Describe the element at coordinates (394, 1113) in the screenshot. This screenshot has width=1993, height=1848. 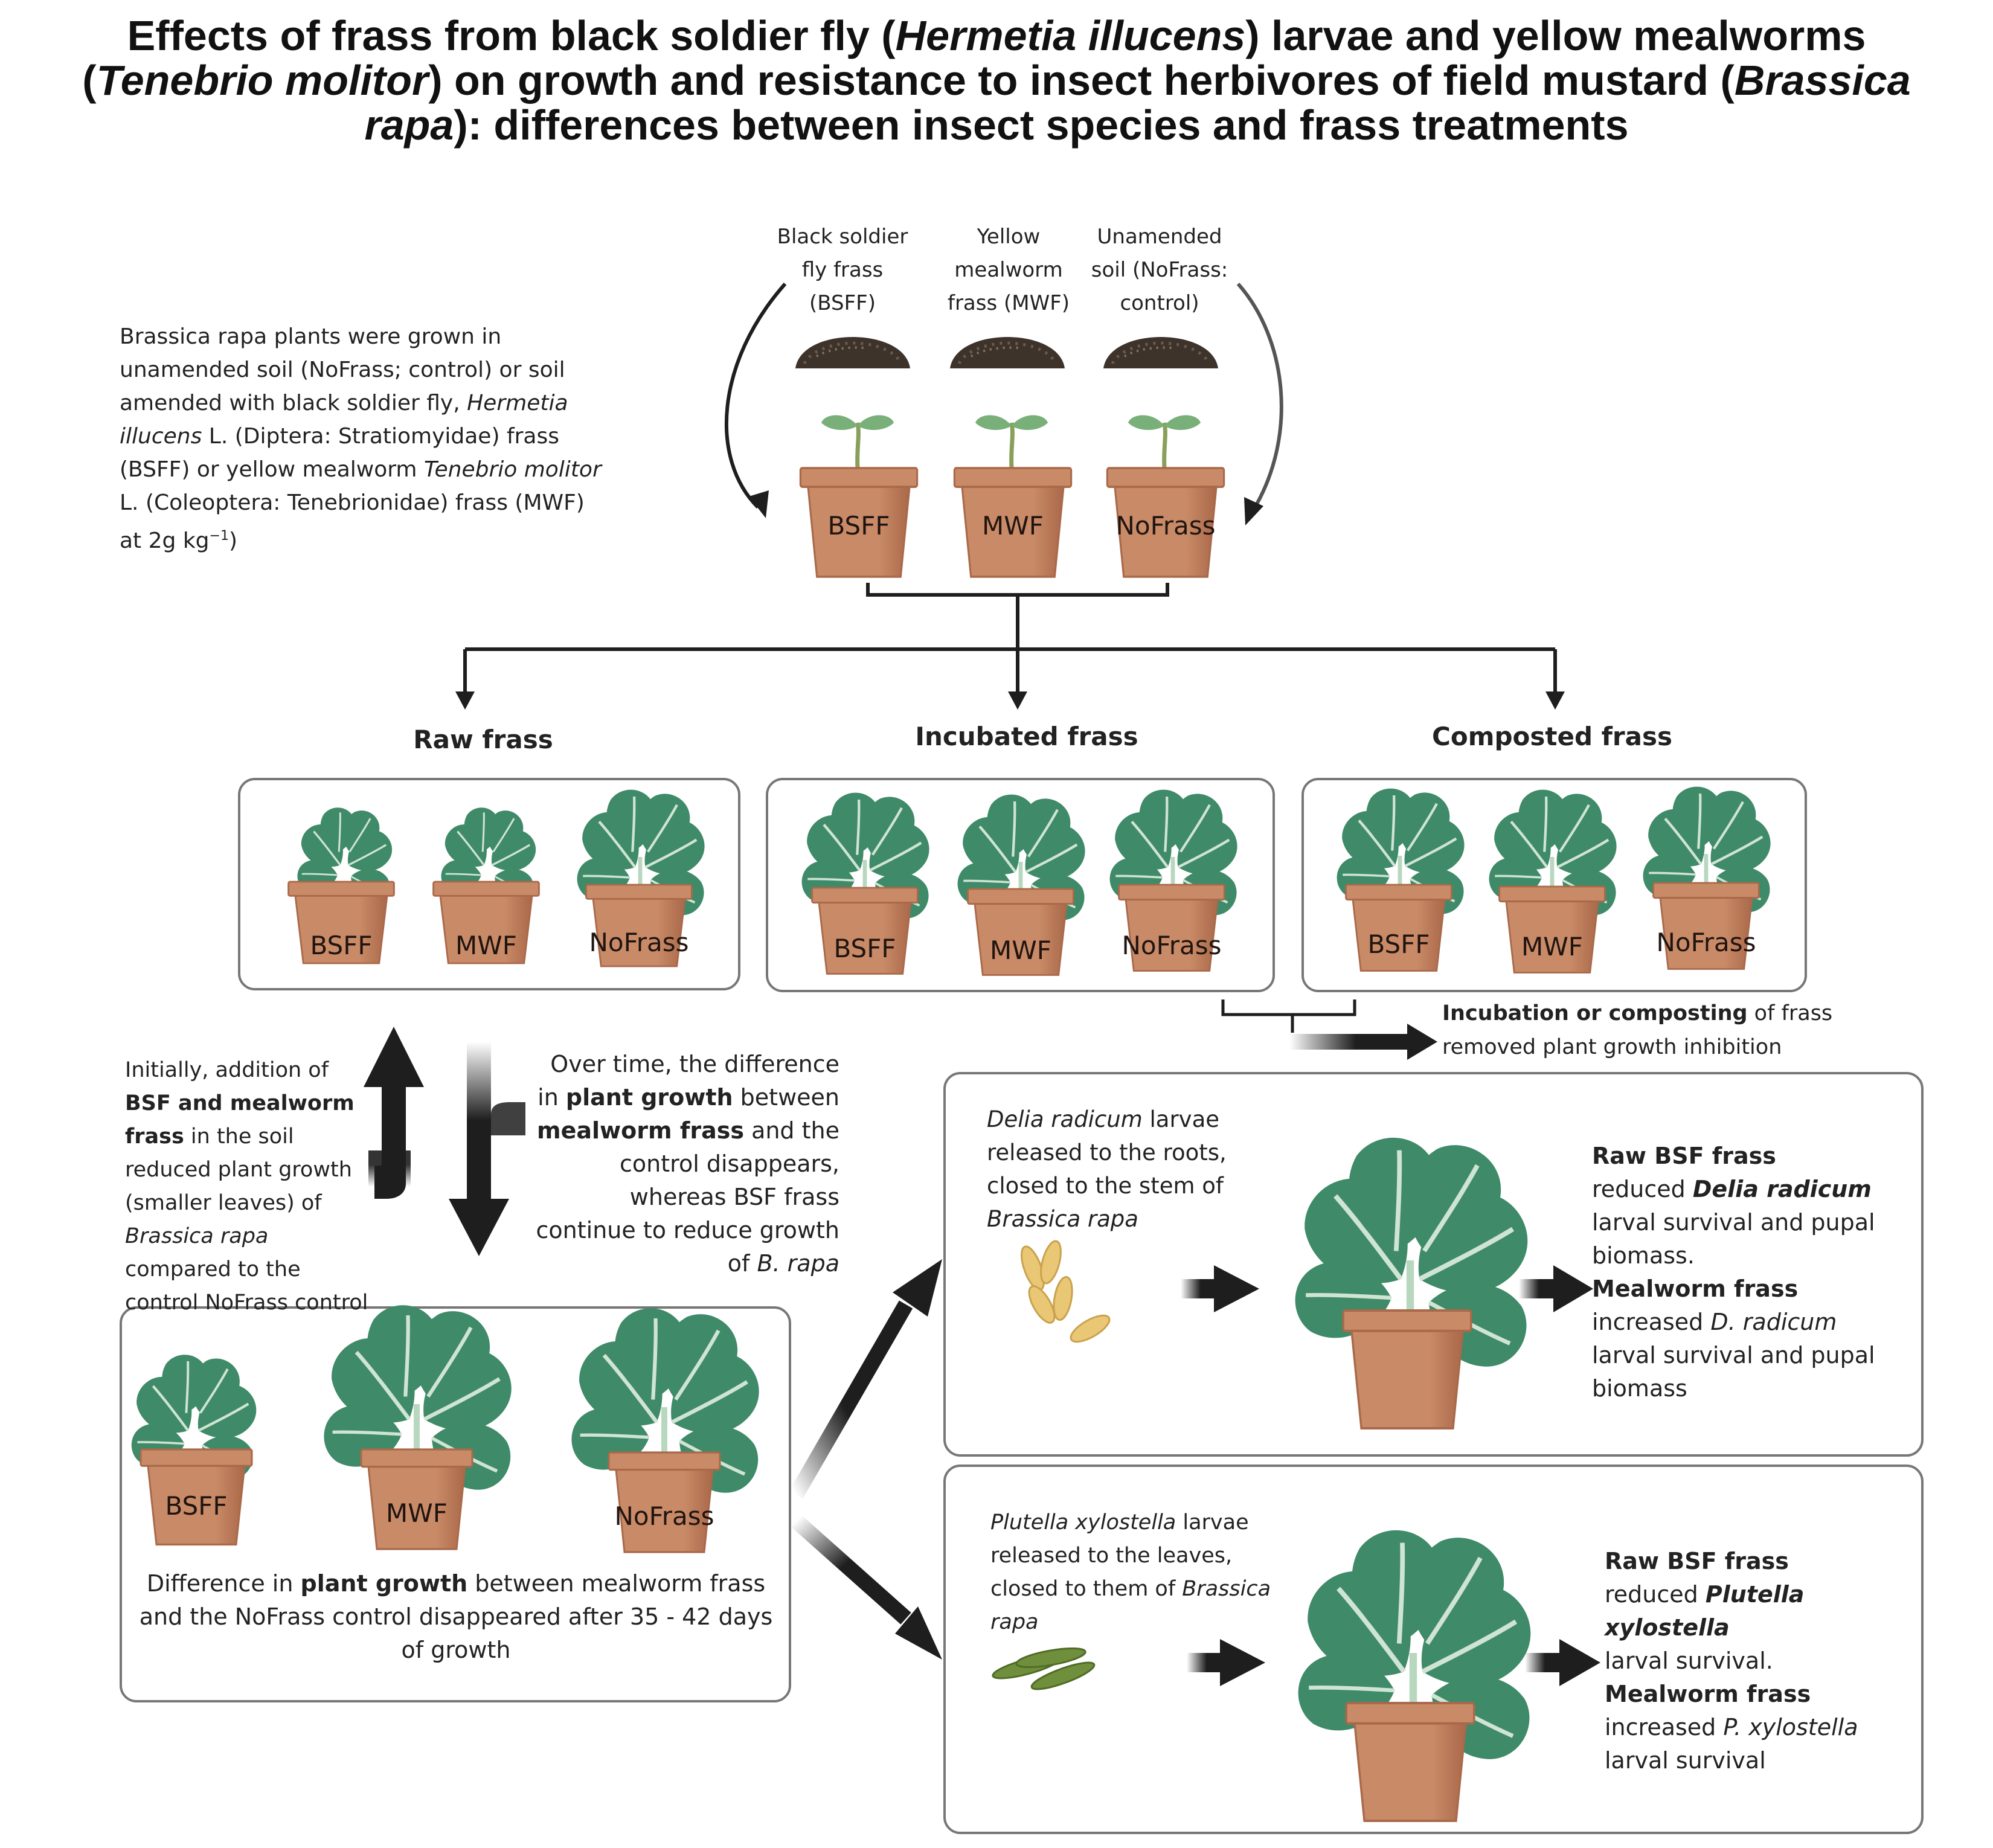
I see `up-arrow` at that location.